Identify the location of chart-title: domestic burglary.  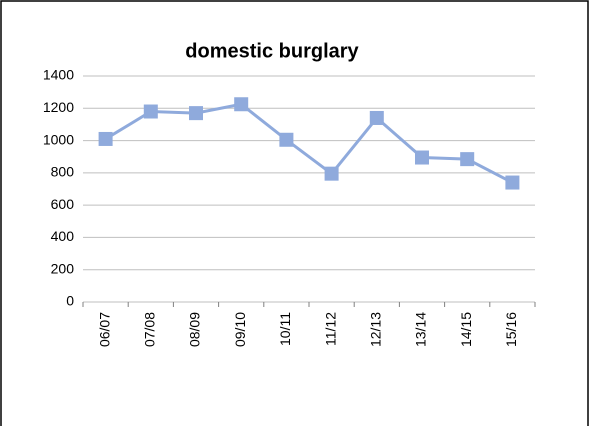
(272, 51).